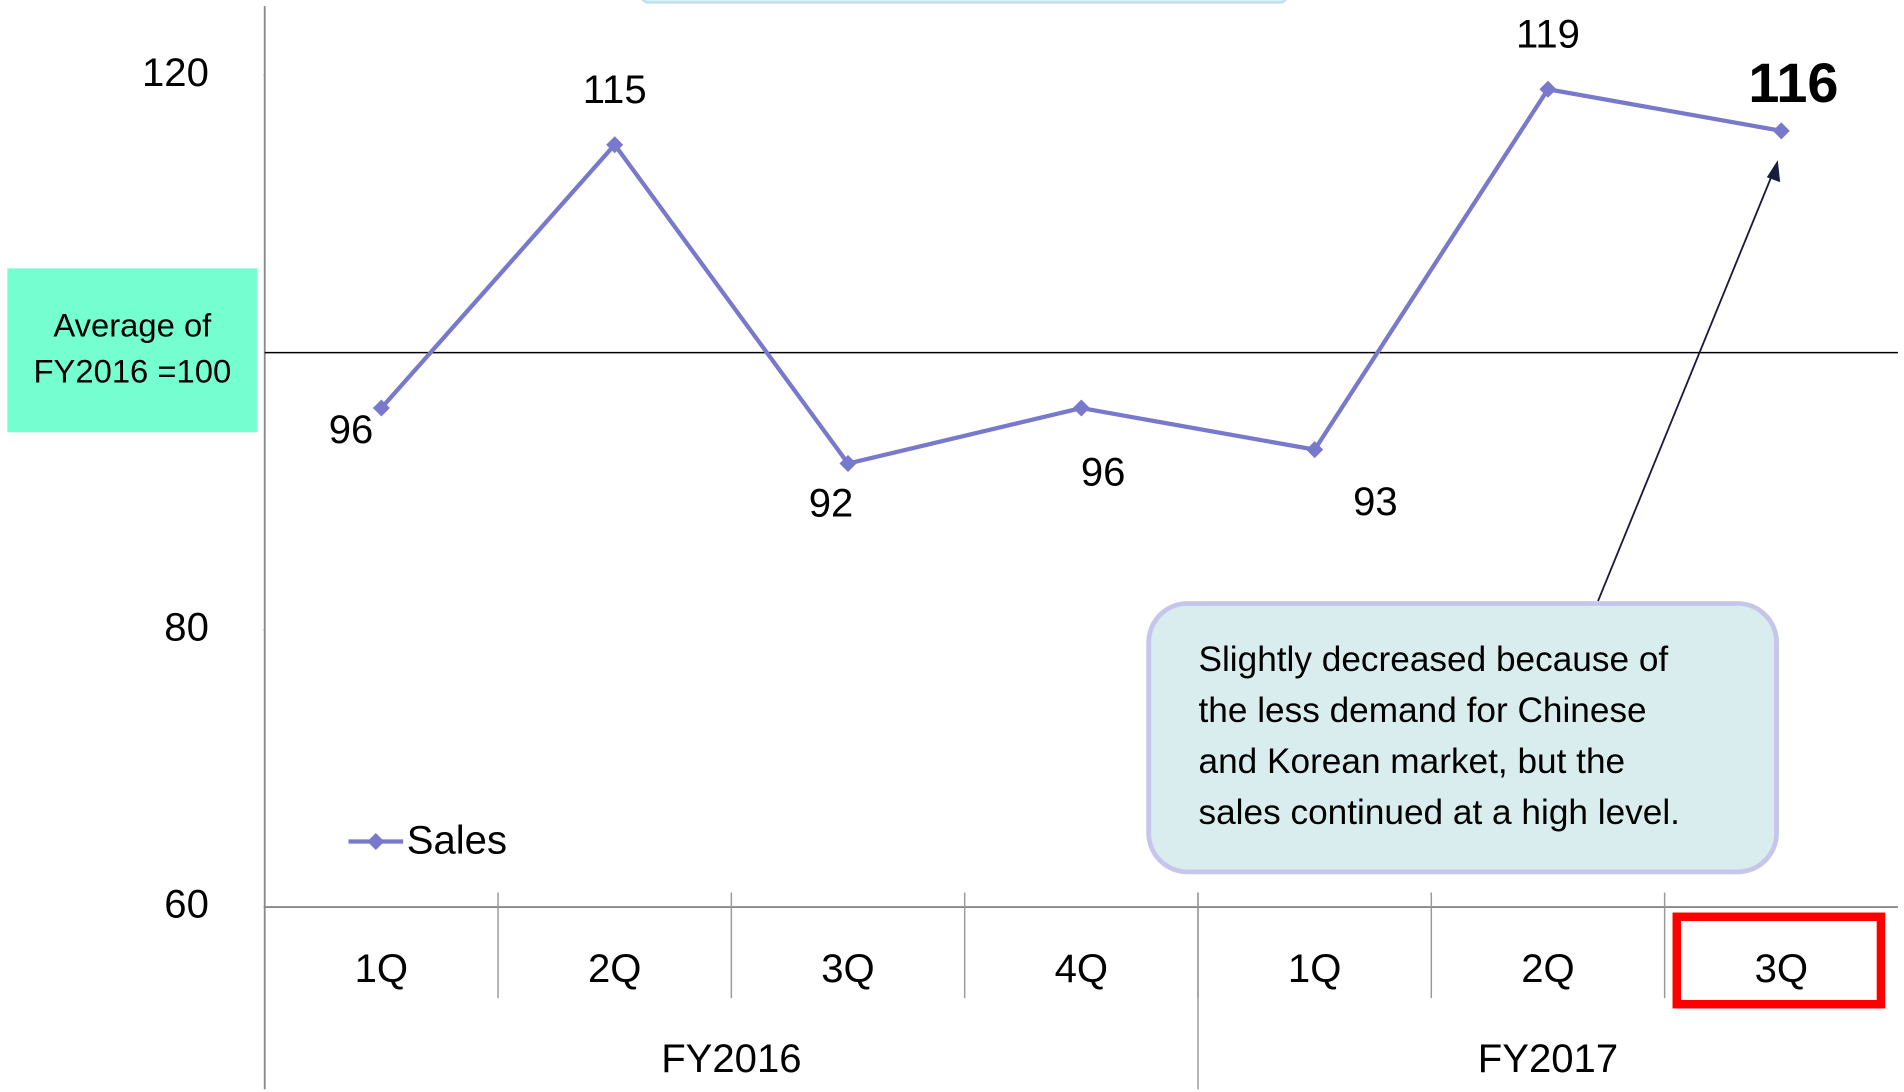 The height and width of the screenshot is (1092, 1904). I want to click on y-tick-label: 80, so click(186, 627).